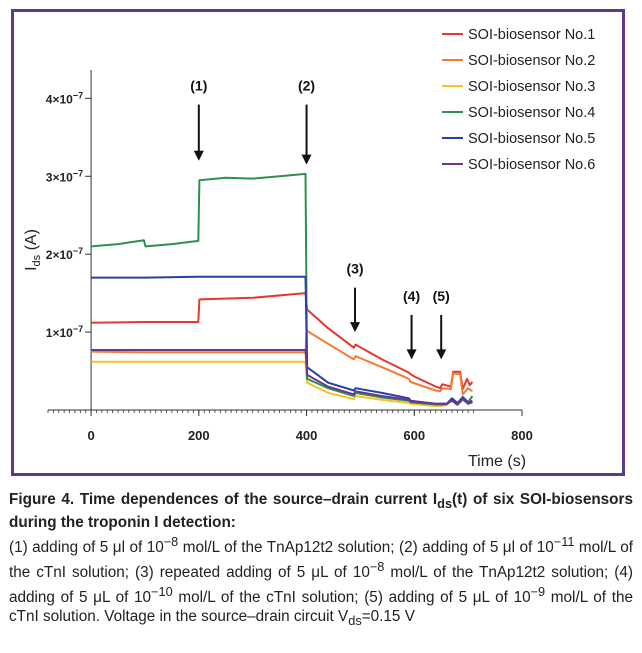 Image resolution: width=642 pixels, height=653 pixels. I want to click on annotation-label: (4), so click(411, 296).